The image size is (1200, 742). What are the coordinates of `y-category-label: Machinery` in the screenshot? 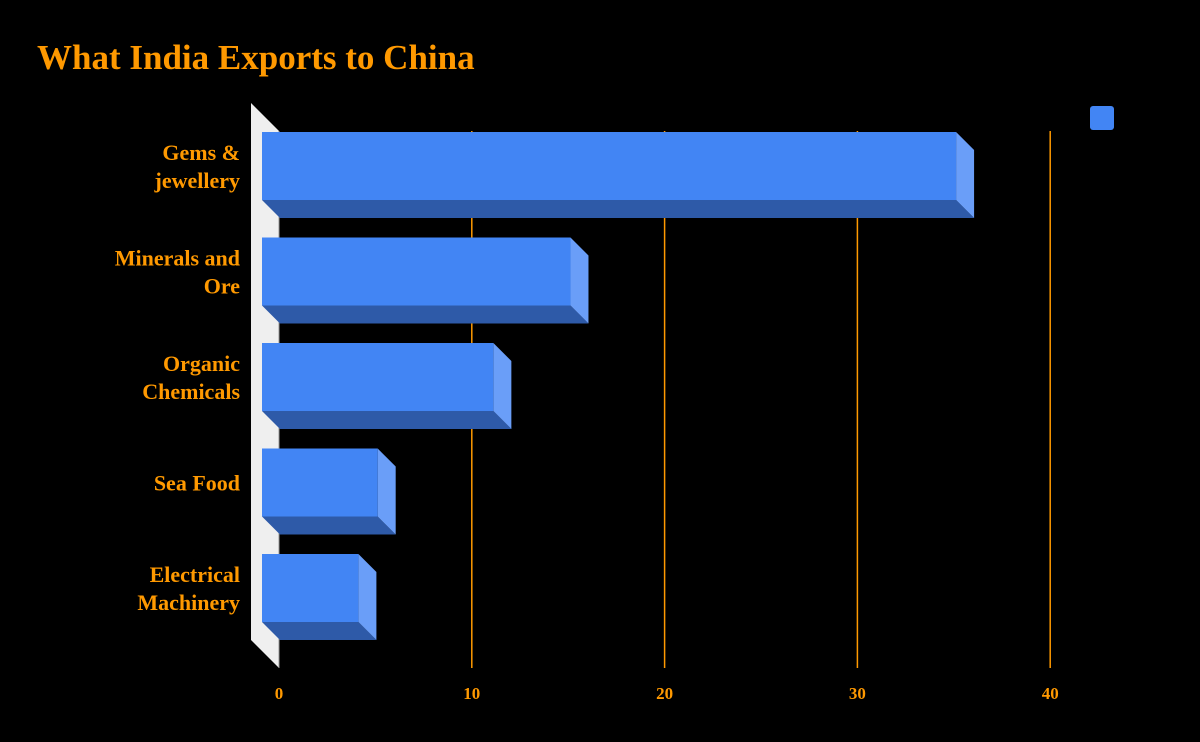 It's located at (188, 602).